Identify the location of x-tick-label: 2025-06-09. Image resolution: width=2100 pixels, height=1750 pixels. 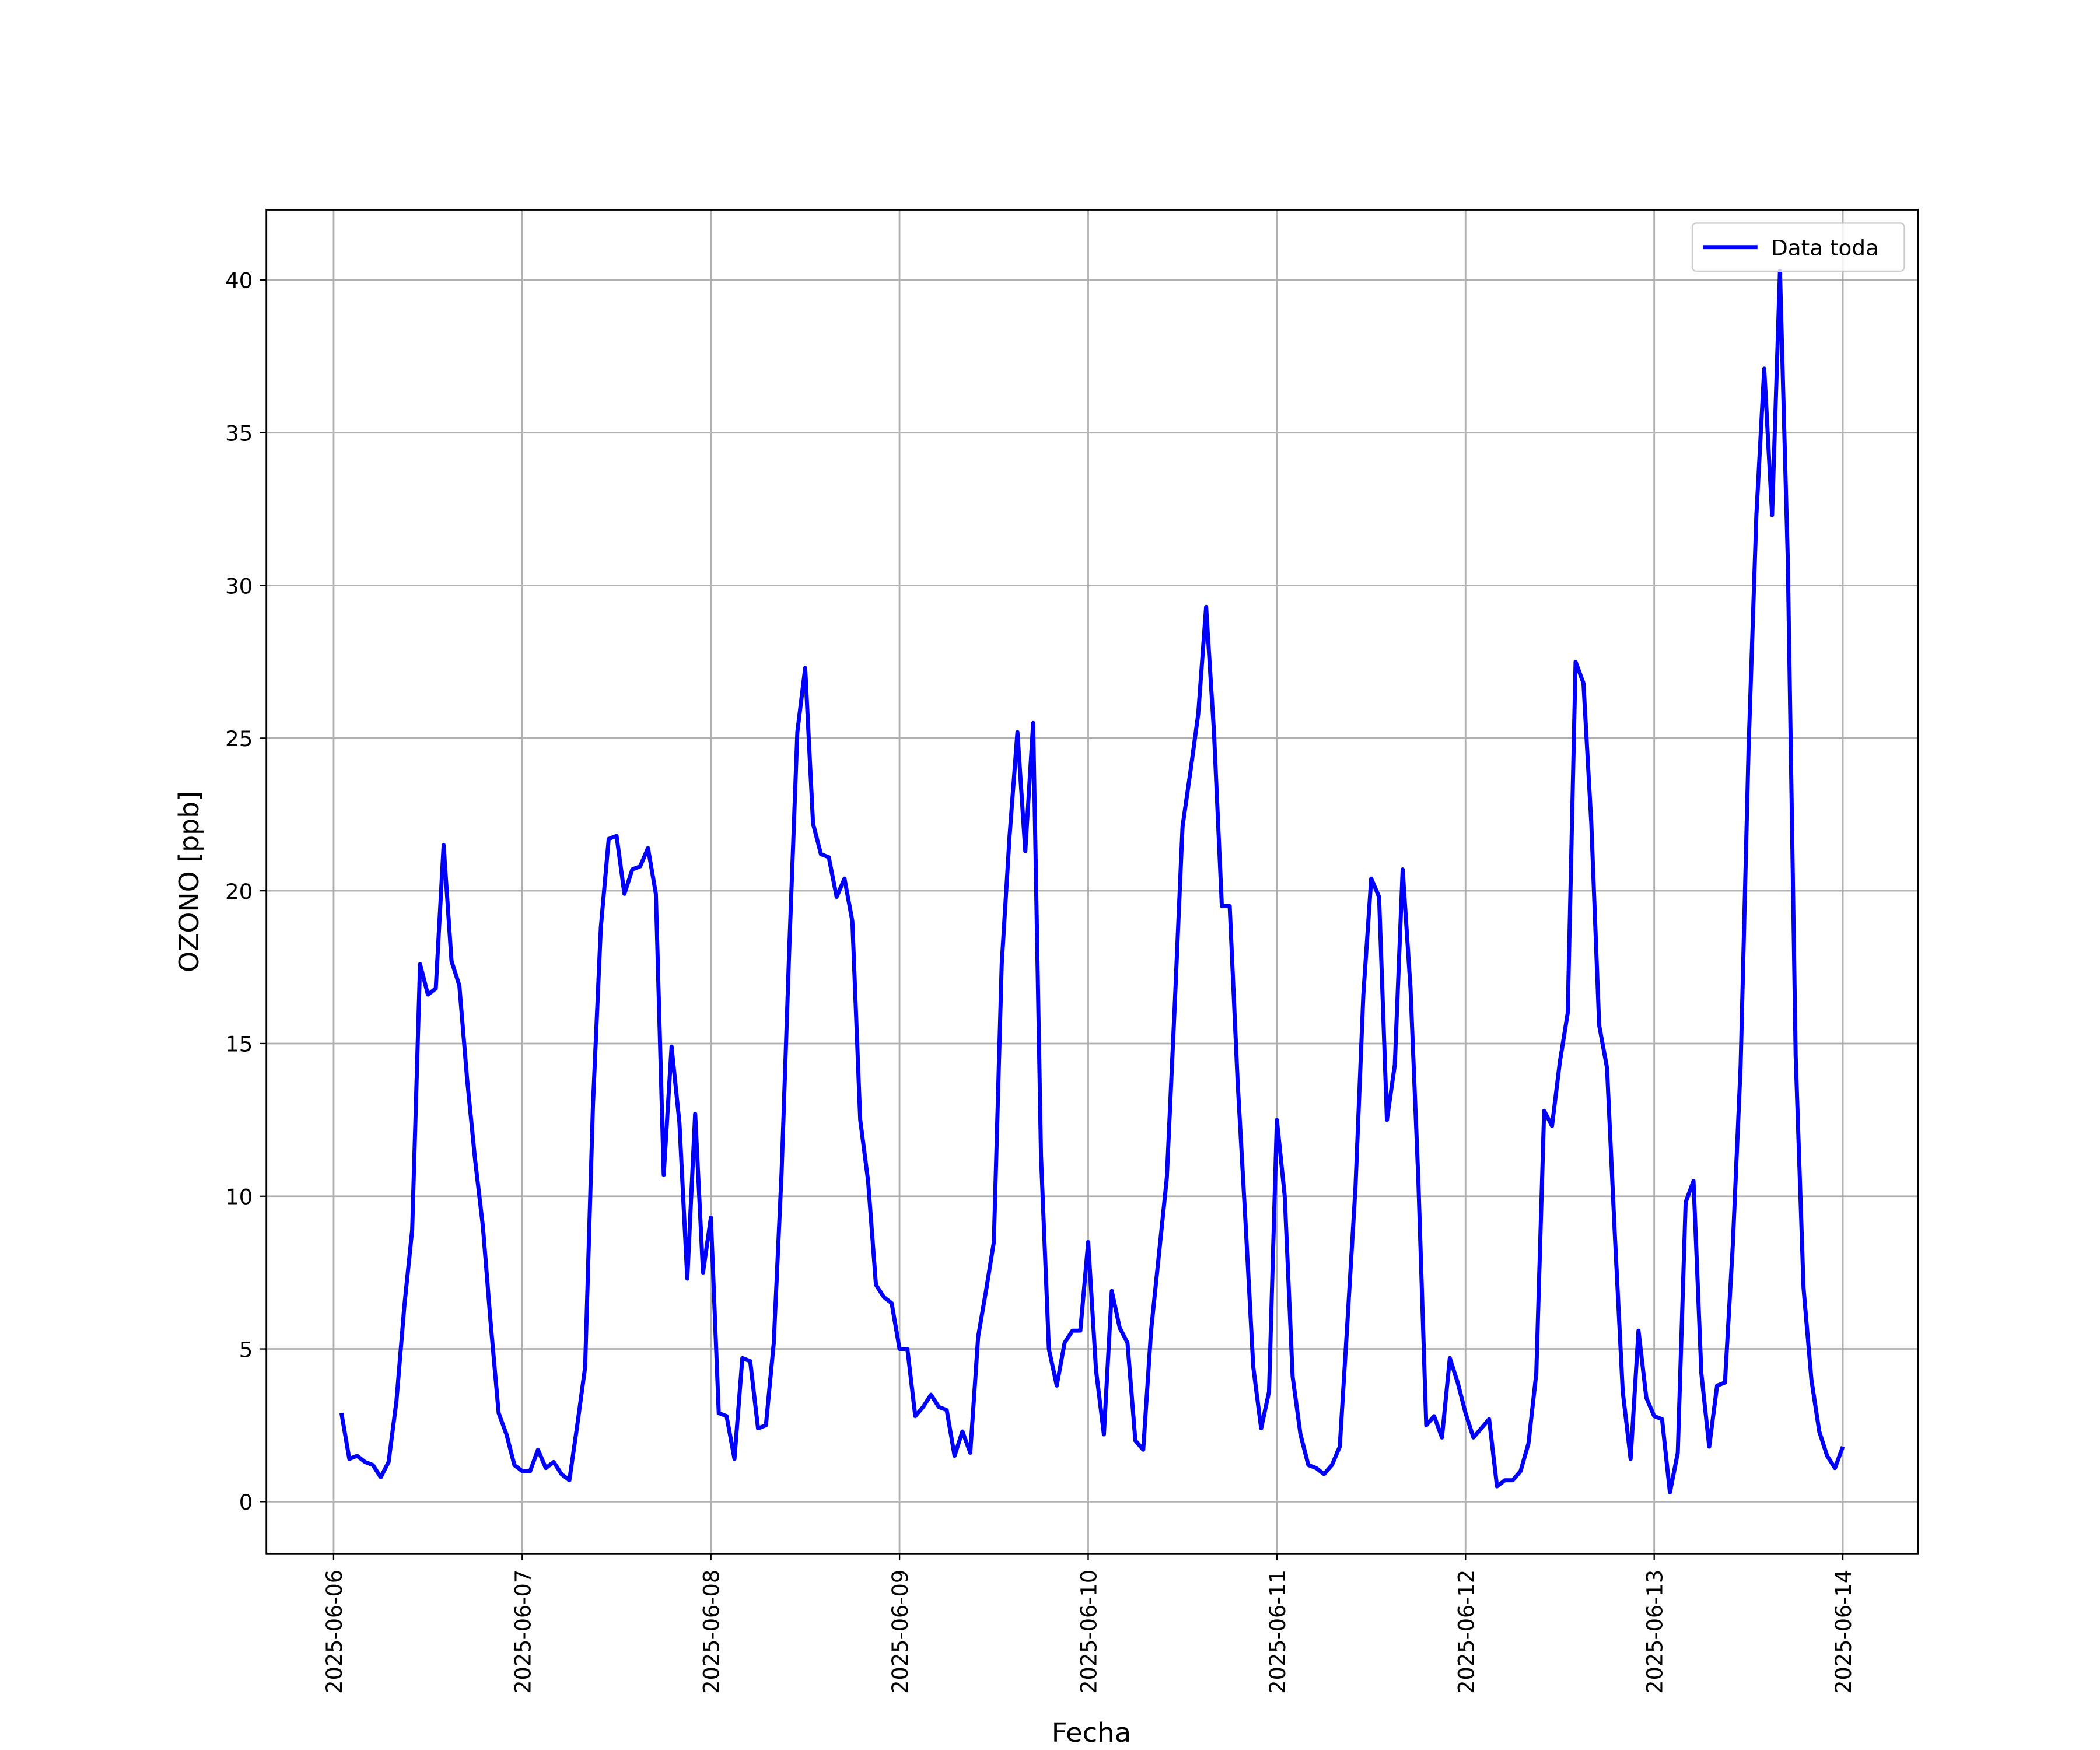
(900, 1632).